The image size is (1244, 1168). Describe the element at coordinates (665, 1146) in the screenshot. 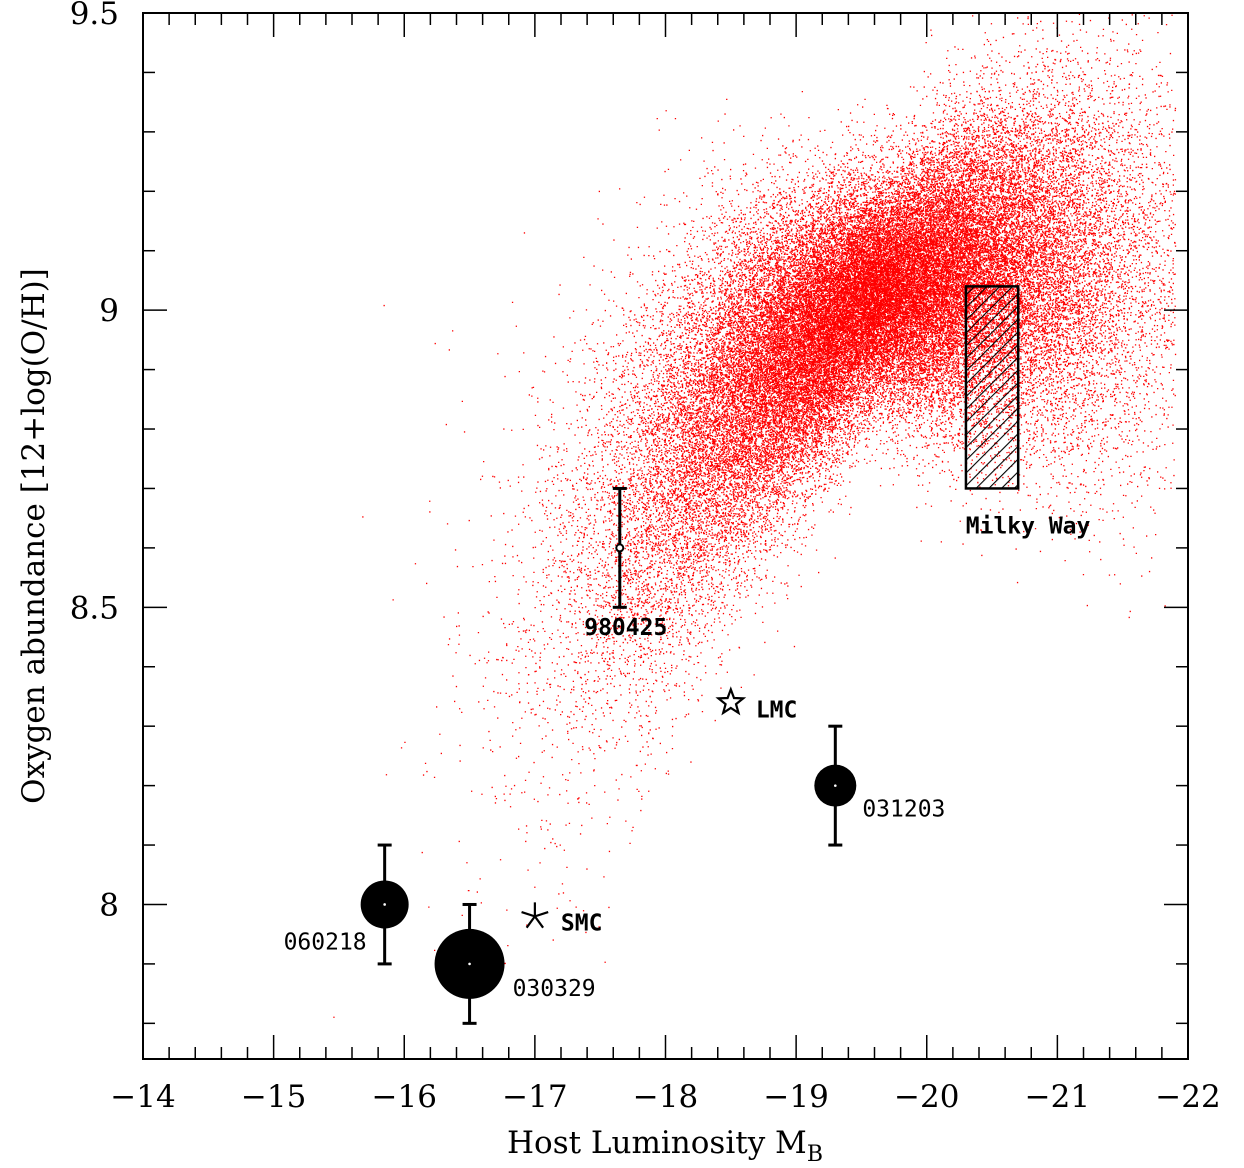

I see `x-axis-title: Host Luminosity MB` at that location.